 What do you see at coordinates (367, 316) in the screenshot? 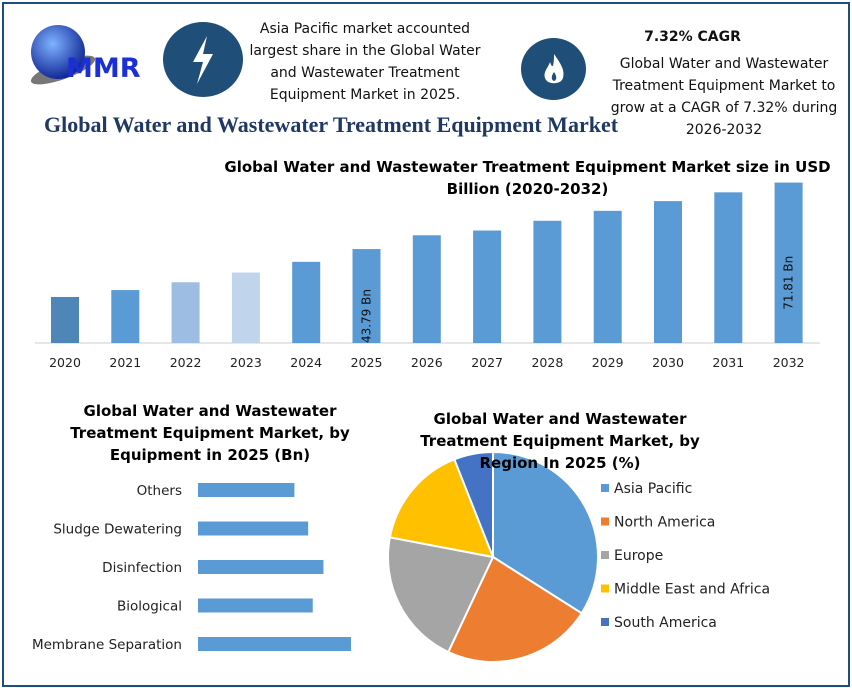
I see `data-label-2025: 43.79 Bn` at bounding box center [367, 316].